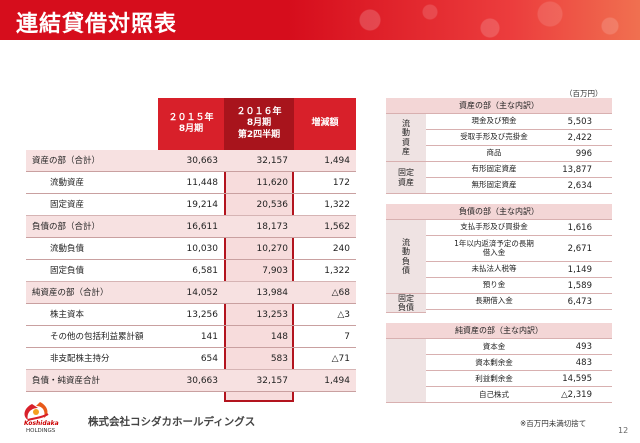  What do you see at coordinates (67, 315) in the screenshot?
I see `row-label: 株主資本` at bounding box center [67, 315].